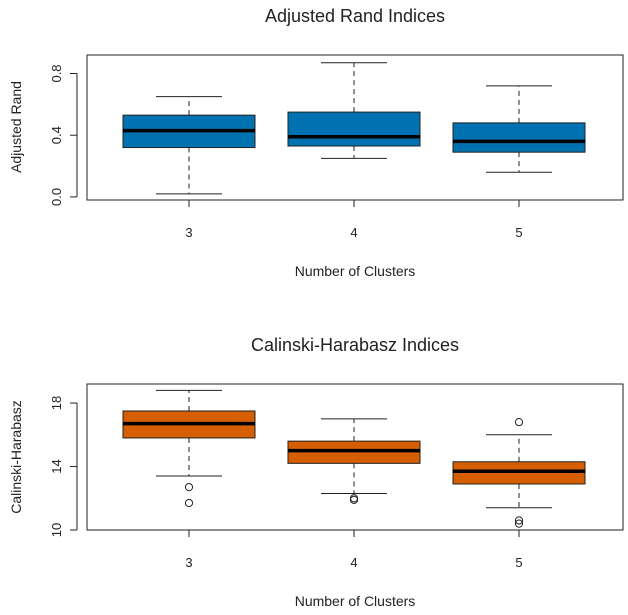  I want to click on y-axis-label: Calinski-Harabasz, so click(16, 457).